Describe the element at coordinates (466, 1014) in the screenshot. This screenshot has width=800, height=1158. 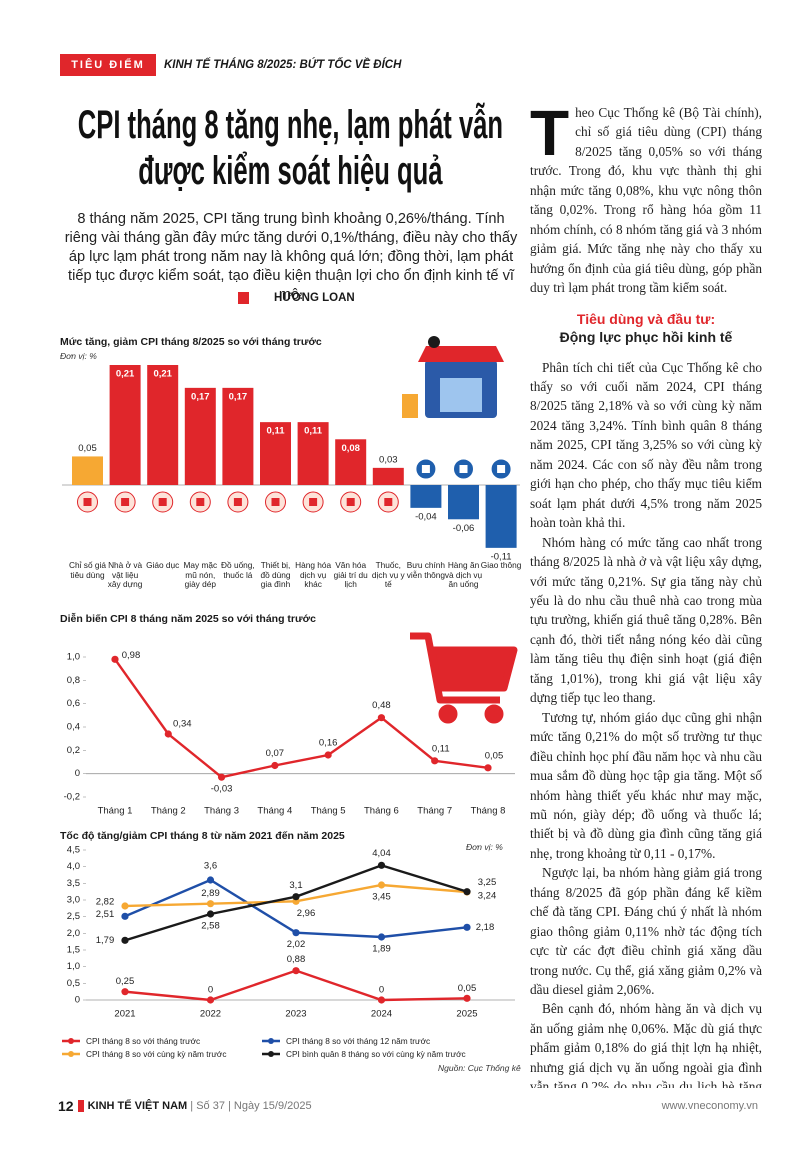
I see `x-tick-label: 2025` at that location.